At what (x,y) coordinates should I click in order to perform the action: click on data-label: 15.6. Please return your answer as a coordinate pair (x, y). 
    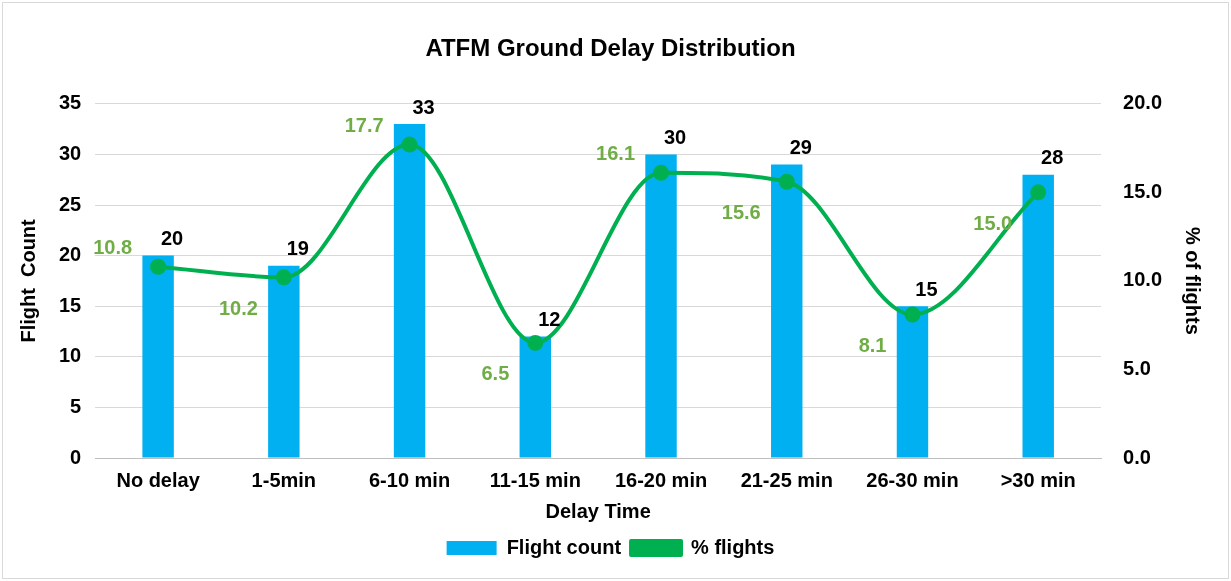
    Looking at the image, I should click on (741, 212).